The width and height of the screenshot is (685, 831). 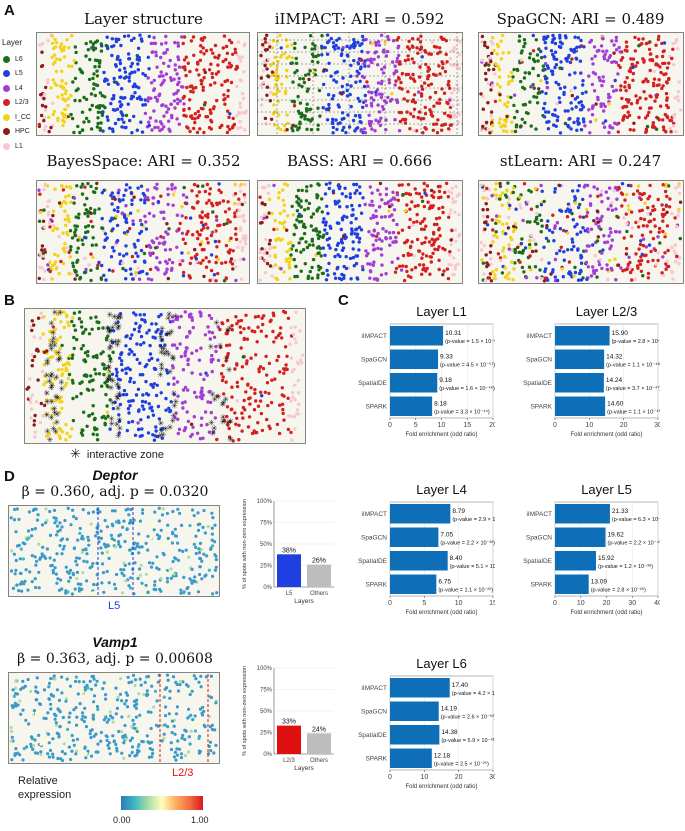 What do you see at coordinates (360, 232) in the screenshot?
I see `spatial-map-bass` at bounding box center [360, 232].